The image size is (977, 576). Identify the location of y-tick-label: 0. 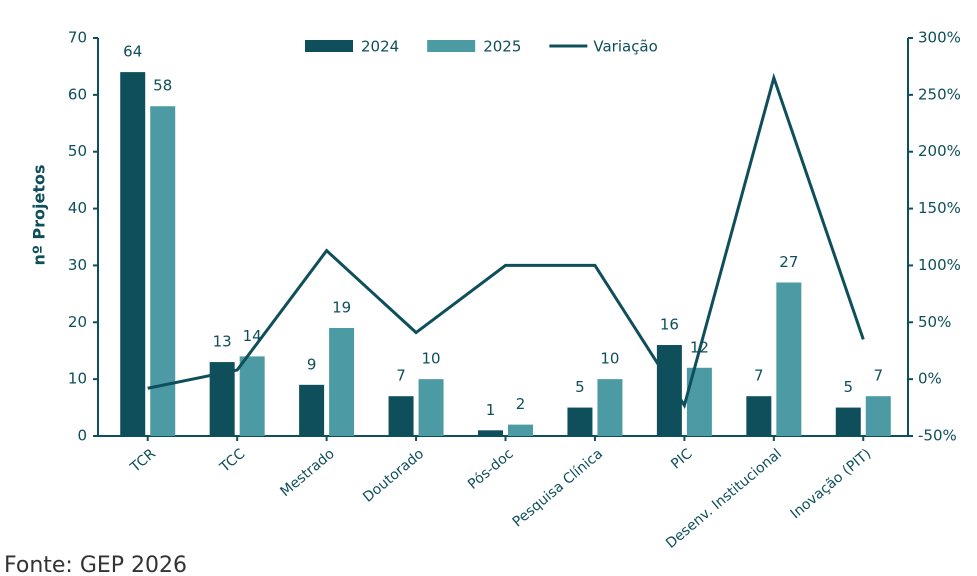
(82, 436).